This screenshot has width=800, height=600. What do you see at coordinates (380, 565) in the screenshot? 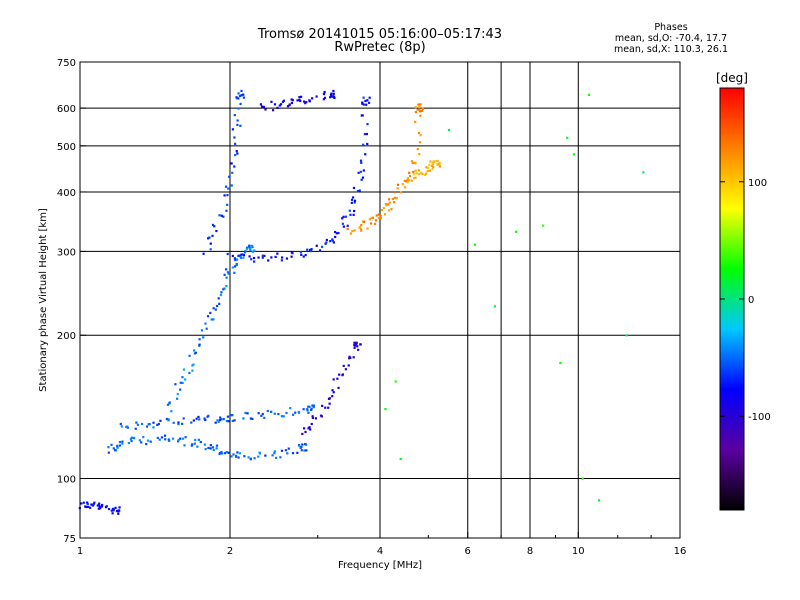
I see `x-axis-label: Frequency [MHz]` at bounding box center [380, 565].